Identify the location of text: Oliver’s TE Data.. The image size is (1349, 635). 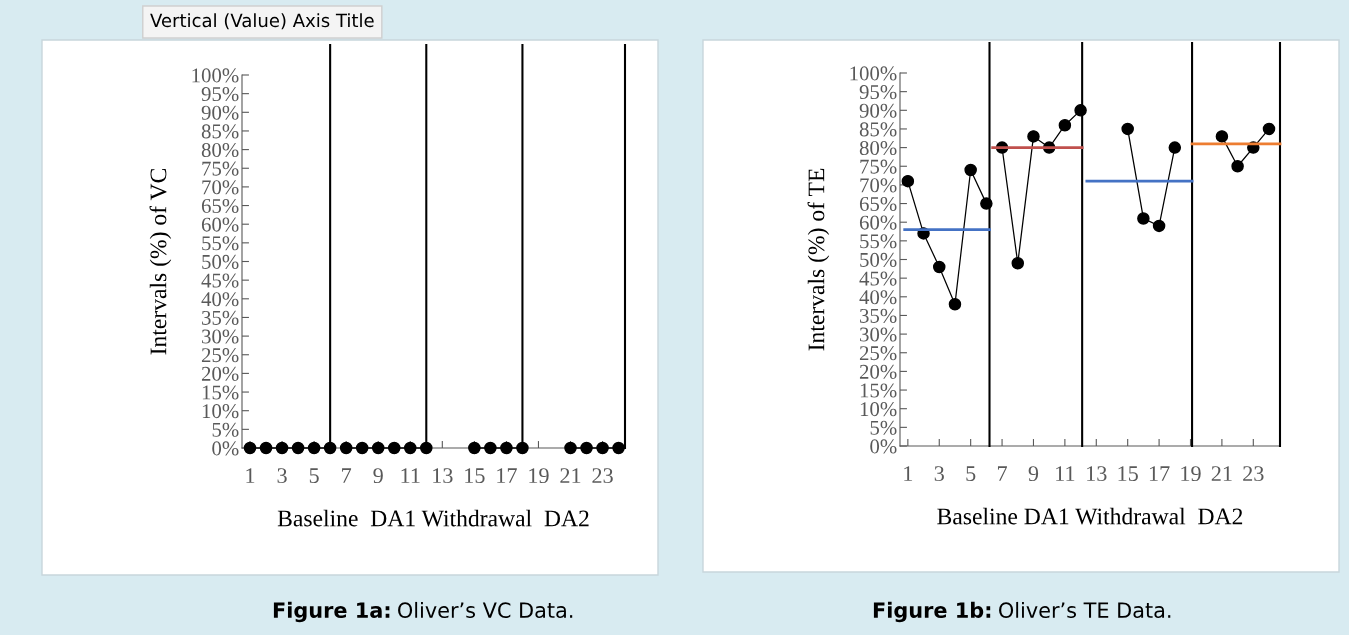
(1085, 610).